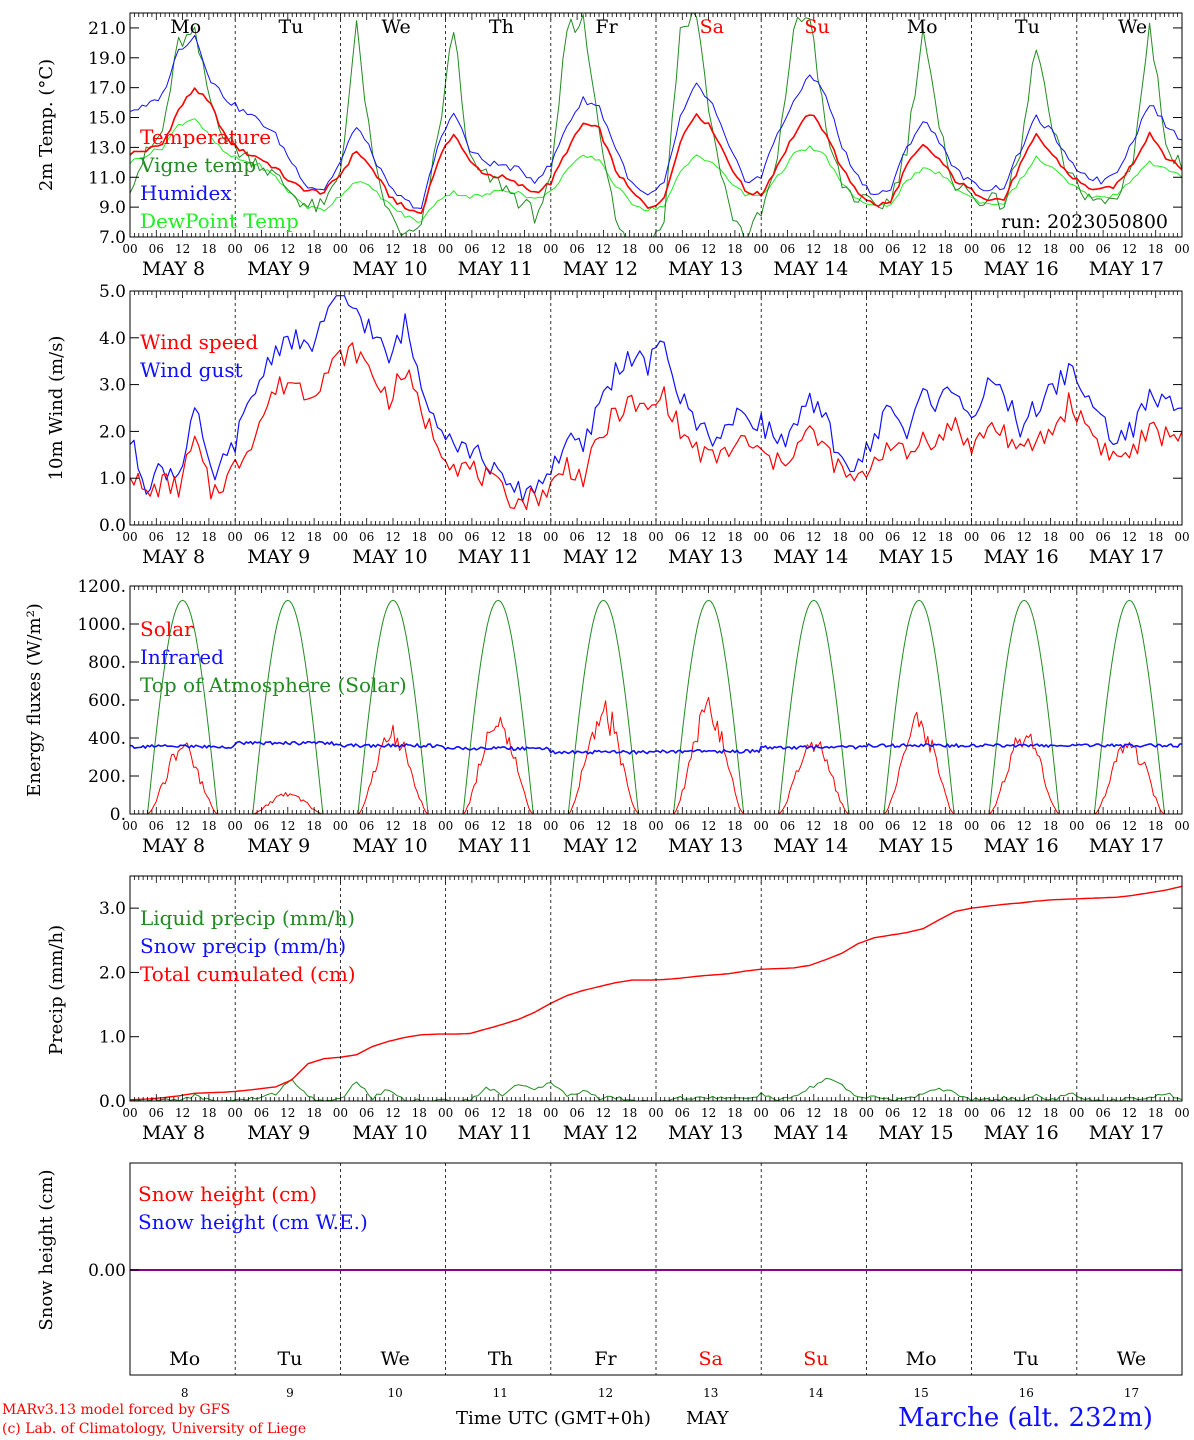 This screenshot has width=1194, height=1440. Describe the element at coordinates (394, 1393) in the screenshot. I see `day-number-label: 10` at that location.